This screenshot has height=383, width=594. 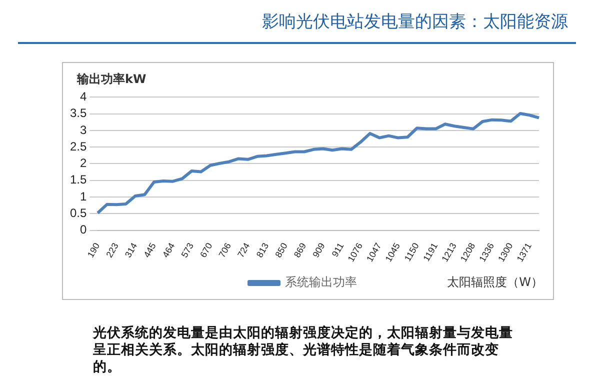 What do you see at coordinates (150, 250) in the screenshot?
I see `x-tick-label: 445` at bounding box center [150, 250].